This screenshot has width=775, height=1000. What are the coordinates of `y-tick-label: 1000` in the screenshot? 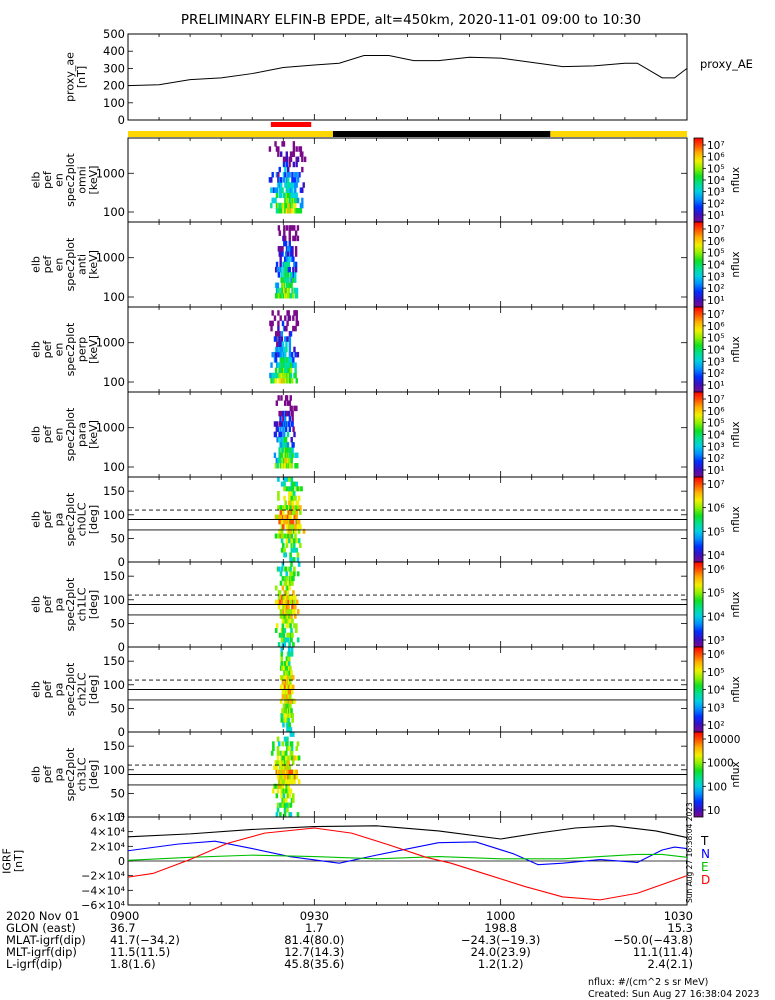 It's located at (110, 258).